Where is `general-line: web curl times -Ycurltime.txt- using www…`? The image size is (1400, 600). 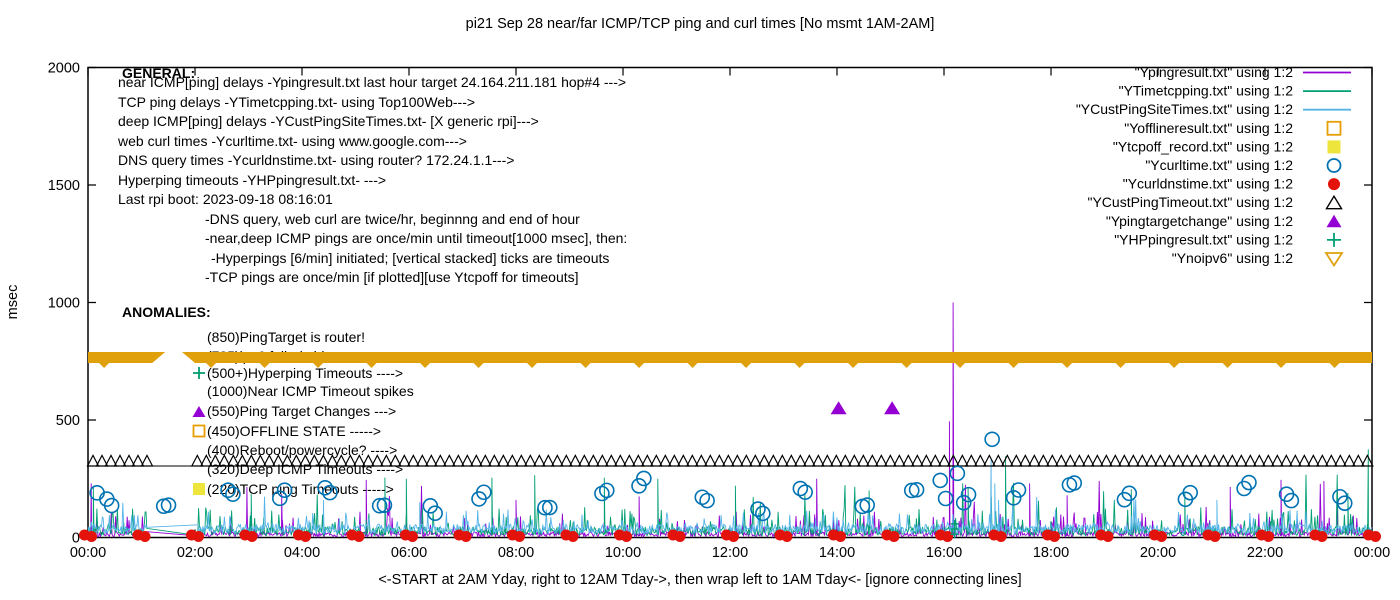
general-line: web curl times -Ycurltime.txt- using www… is located at coordinates (292, 140).